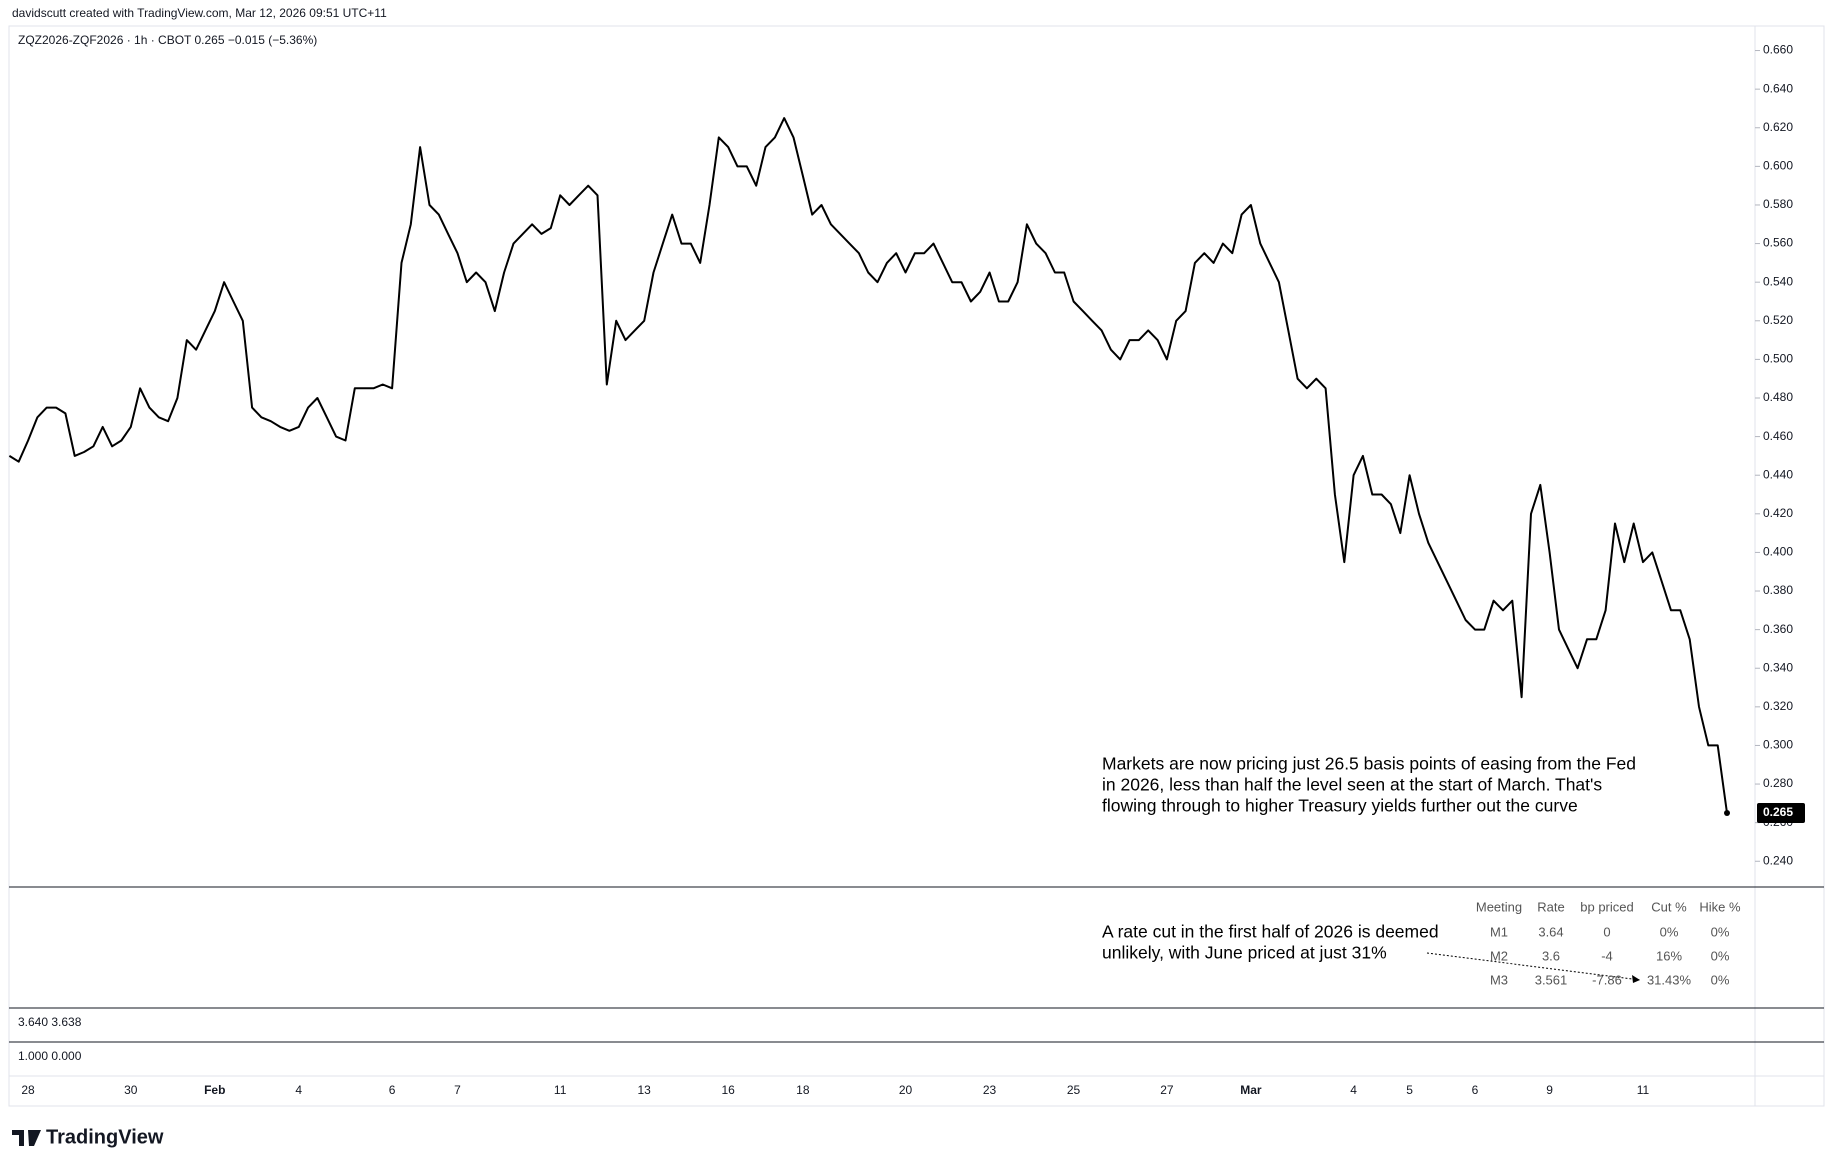 Image resolution: width=1835 pixels, height=1173 pixels. Describe the element at coordinates (1606, 906) in the screenshot. I see `table-header: bp priced` at that location.